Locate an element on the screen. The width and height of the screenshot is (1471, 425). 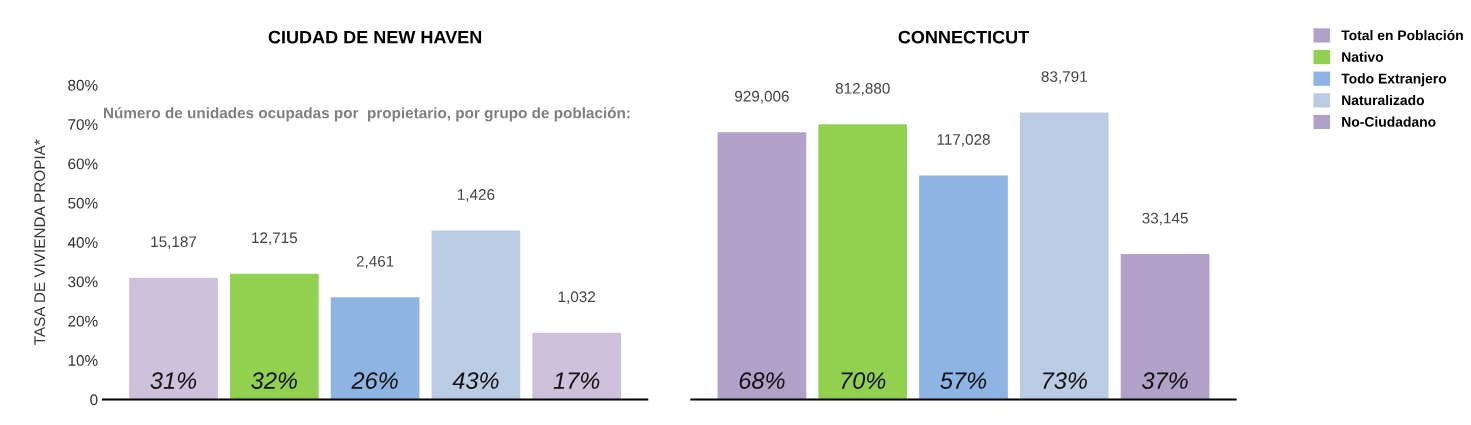
data-label: 37% is located at coordinates (1165, 380).